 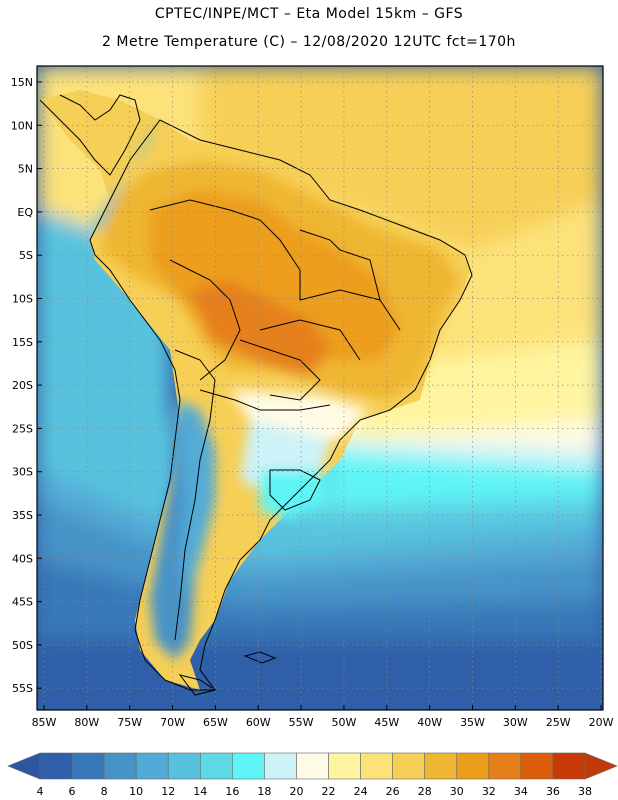 I want to click on lon-tick-label: 45W, so click(x=386, y=722).